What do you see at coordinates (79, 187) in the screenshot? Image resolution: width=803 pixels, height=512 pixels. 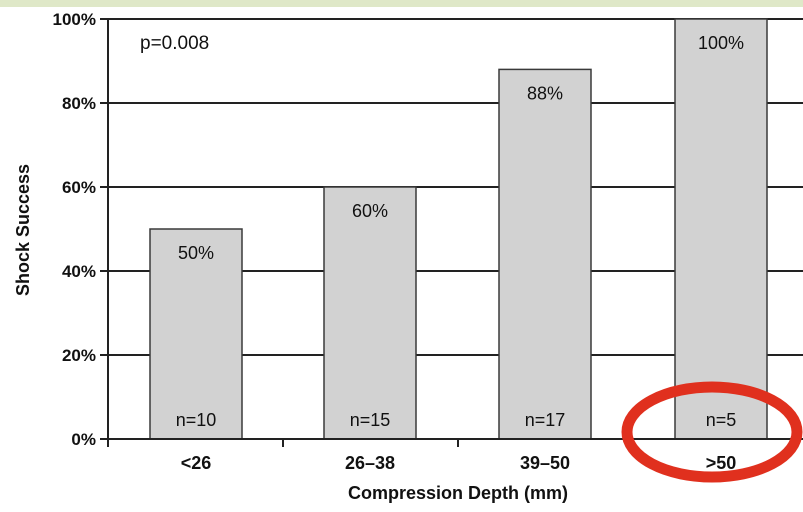 I see `y-tick-label: 60%` at bounding box center [79, 187].